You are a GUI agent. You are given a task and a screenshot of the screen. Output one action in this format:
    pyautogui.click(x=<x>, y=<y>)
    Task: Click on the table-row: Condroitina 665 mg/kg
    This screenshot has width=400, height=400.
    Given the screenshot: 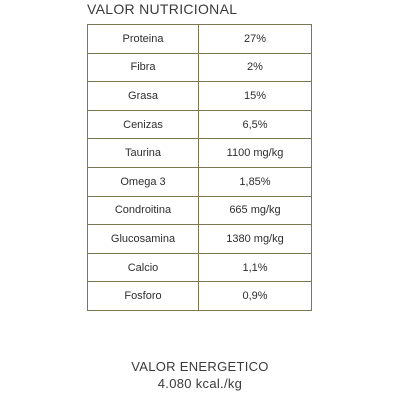 What is the action you would take?
    pyautogui.click(x=199, y=210)
    